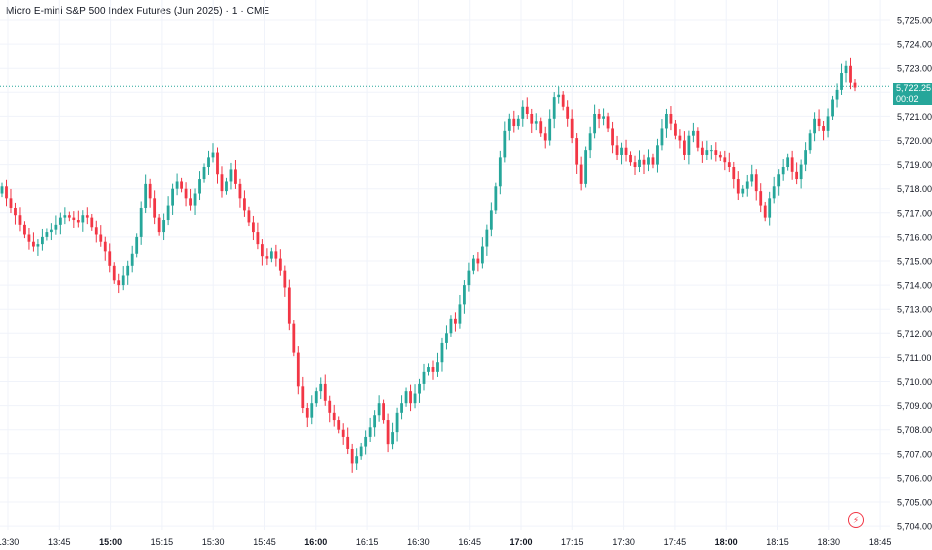 This screenshot has width=932, height=550. Describe the element at coordinates (914, 141) in the screenshot. I see `price-tick-label: 5,720.00` at that location.